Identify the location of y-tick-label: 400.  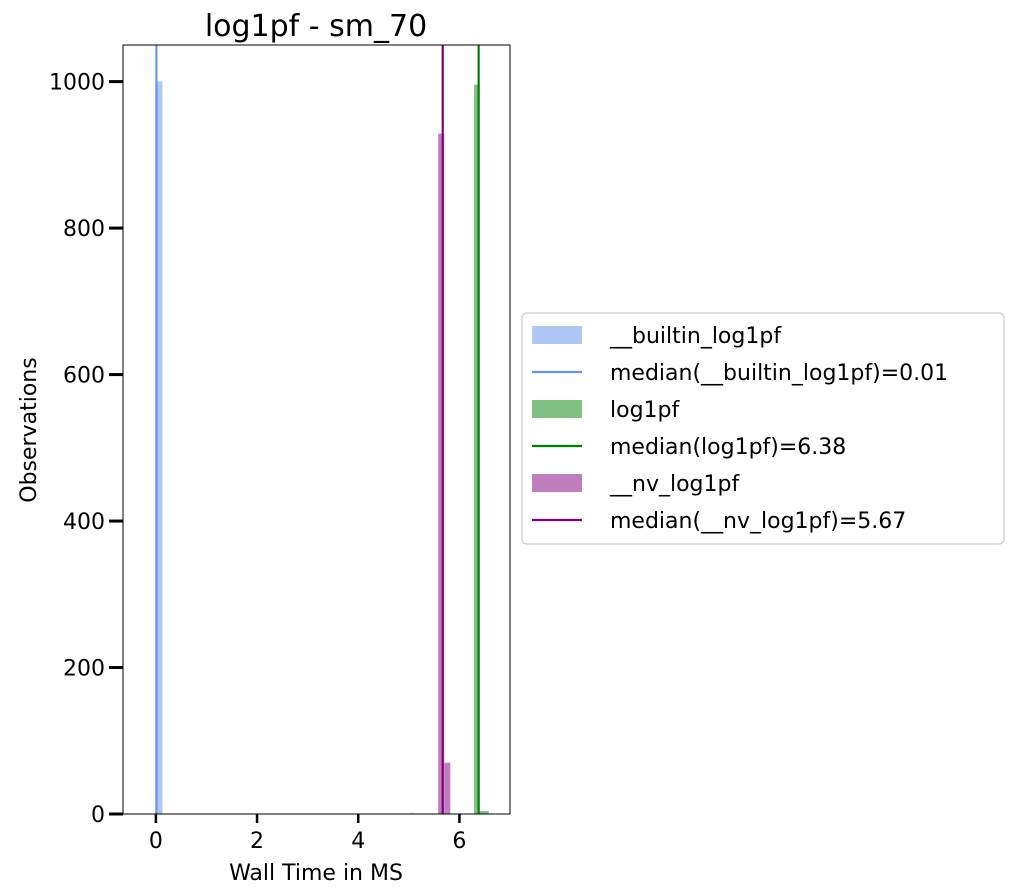
(84, 522).